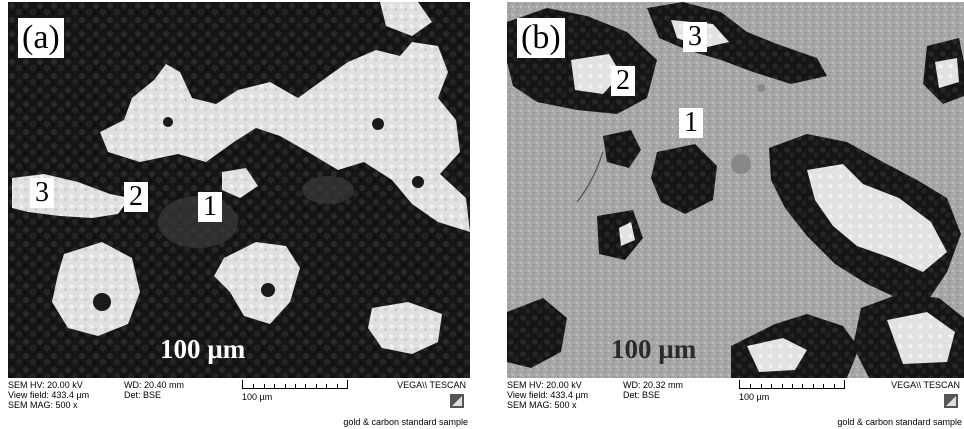  Describe the element at coordinates (899, 422) in the screenshot. I see `sample-name-b: gold & carbon standard sample` at that location.